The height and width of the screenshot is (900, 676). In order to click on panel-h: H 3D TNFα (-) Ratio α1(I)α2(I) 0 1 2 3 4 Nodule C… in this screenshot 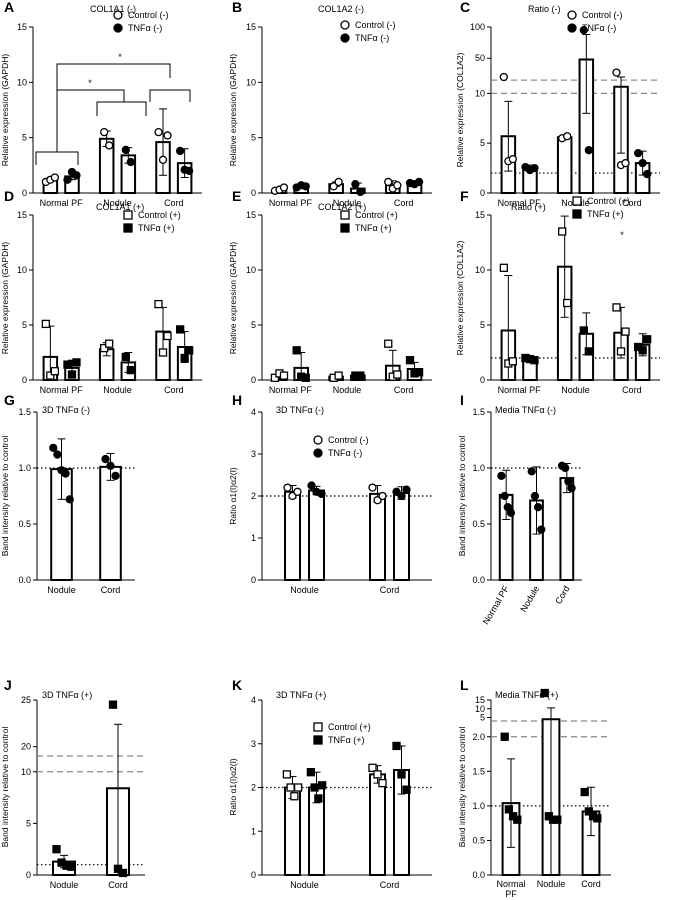, I will do `click(330, 493)`.